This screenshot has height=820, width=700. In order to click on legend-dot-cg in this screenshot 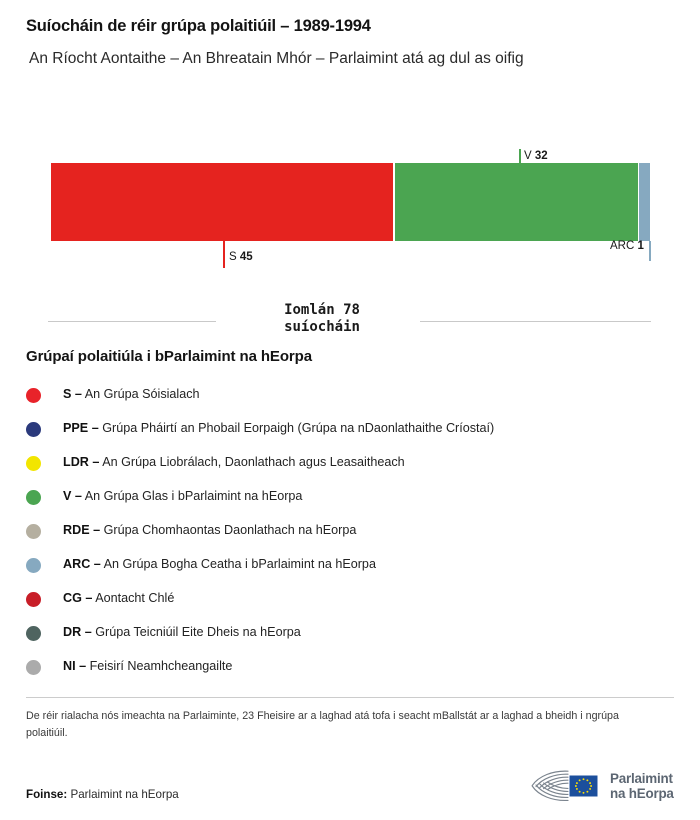, I will do `click(33, 599)`.